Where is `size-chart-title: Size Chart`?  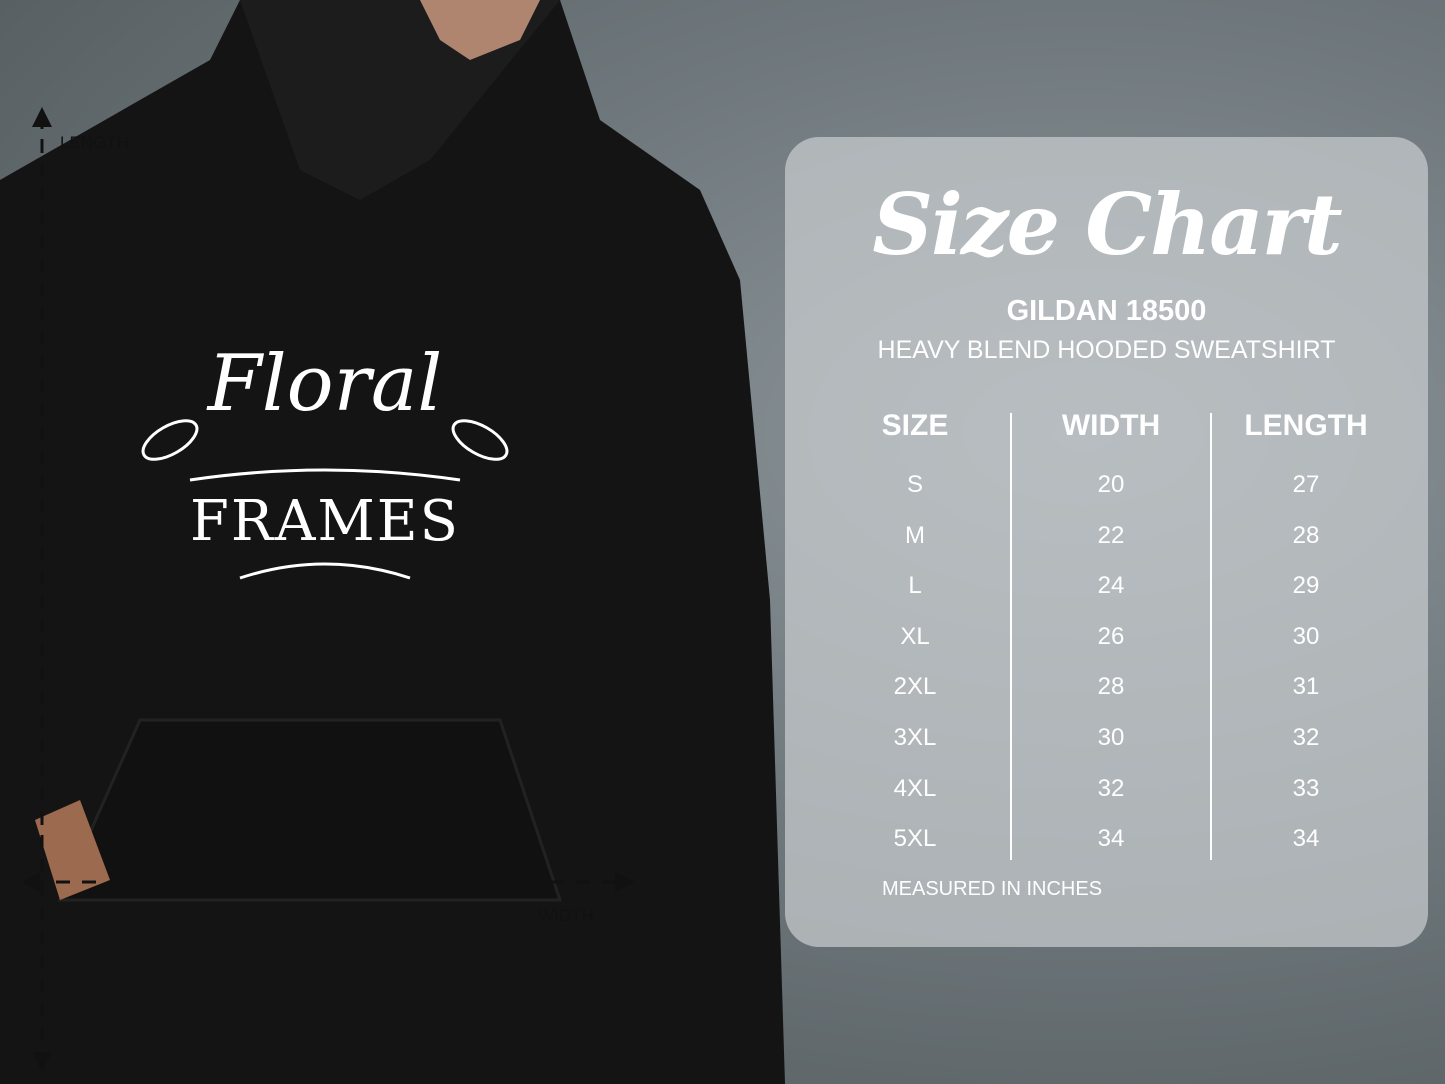
size-chart-title: Size Chart is located at coordinates (1107, 224).